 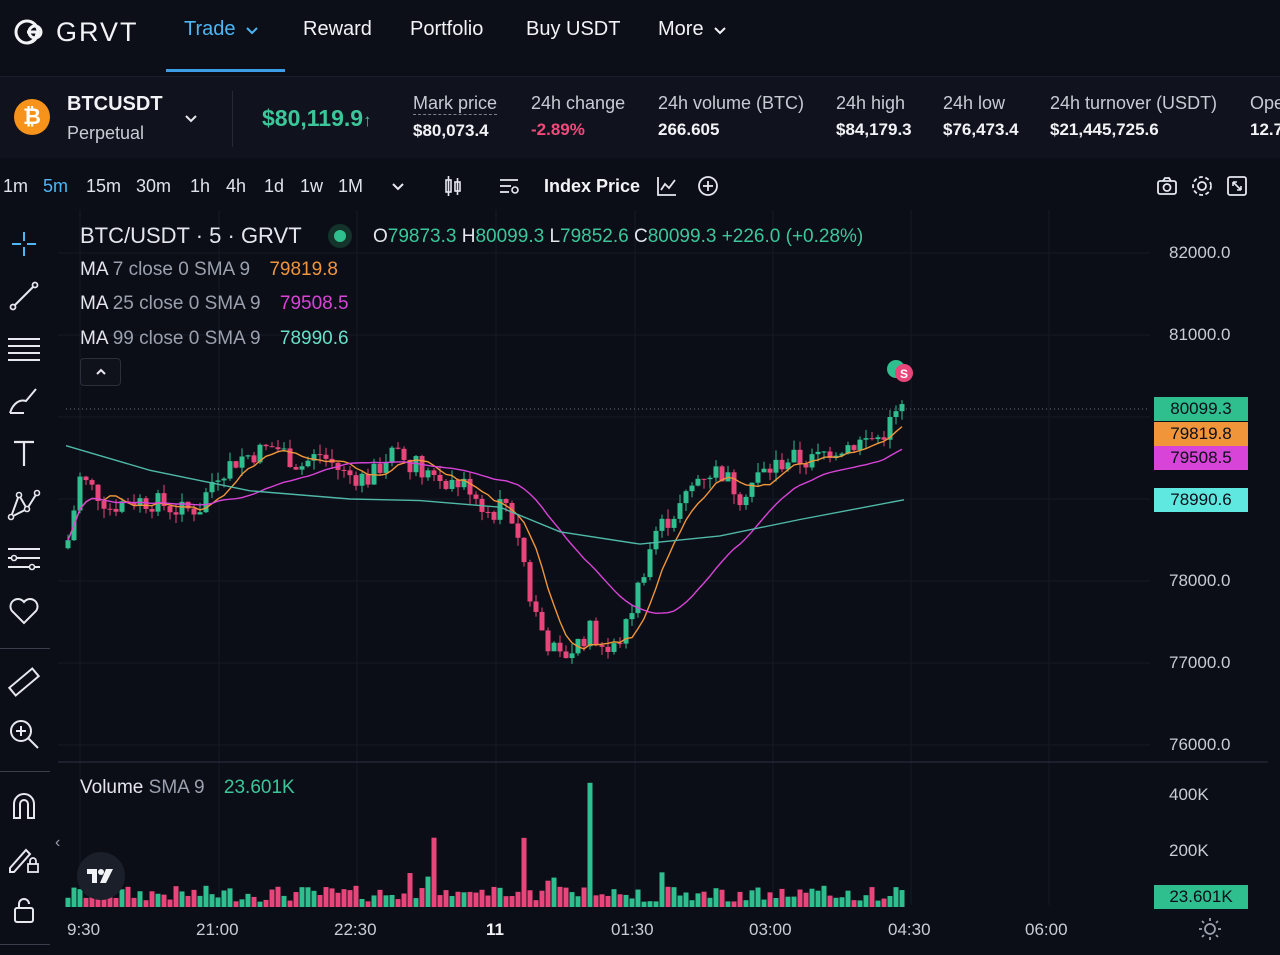 I want to click on lock-drawing-icon, so click(x=24, y=858).